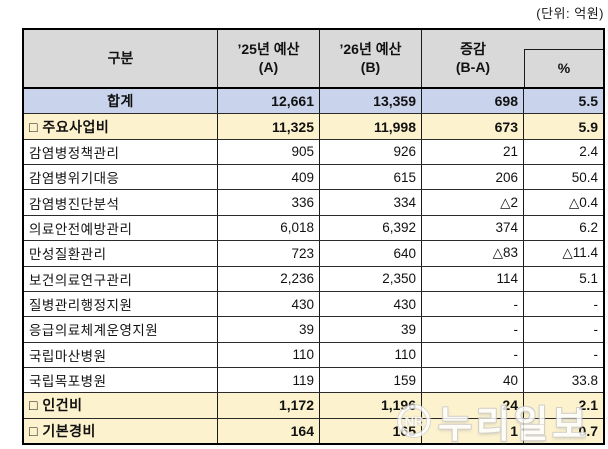 This screenshot has width=608, height=449. What do you see at coordinates (371, 253) in the screenshot?
I see `cell-budget-2026: 640` at bounding box center [371, 253].